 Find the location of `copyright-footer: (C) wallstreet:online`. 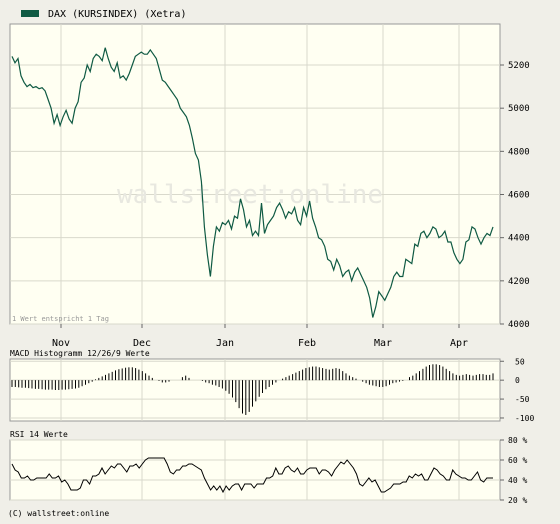

copyright-footer: (C) wallstreet:online is located at coordinates (58, 513).